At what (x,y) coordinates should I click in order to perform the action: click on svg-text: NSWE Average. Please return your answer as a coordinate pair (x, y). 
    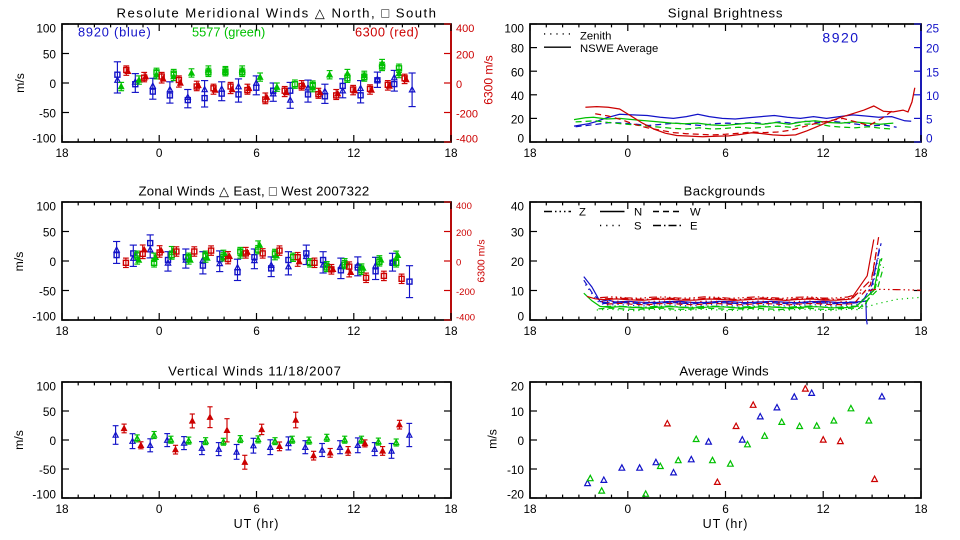
    Looking at the image, I should click on (619, 49).